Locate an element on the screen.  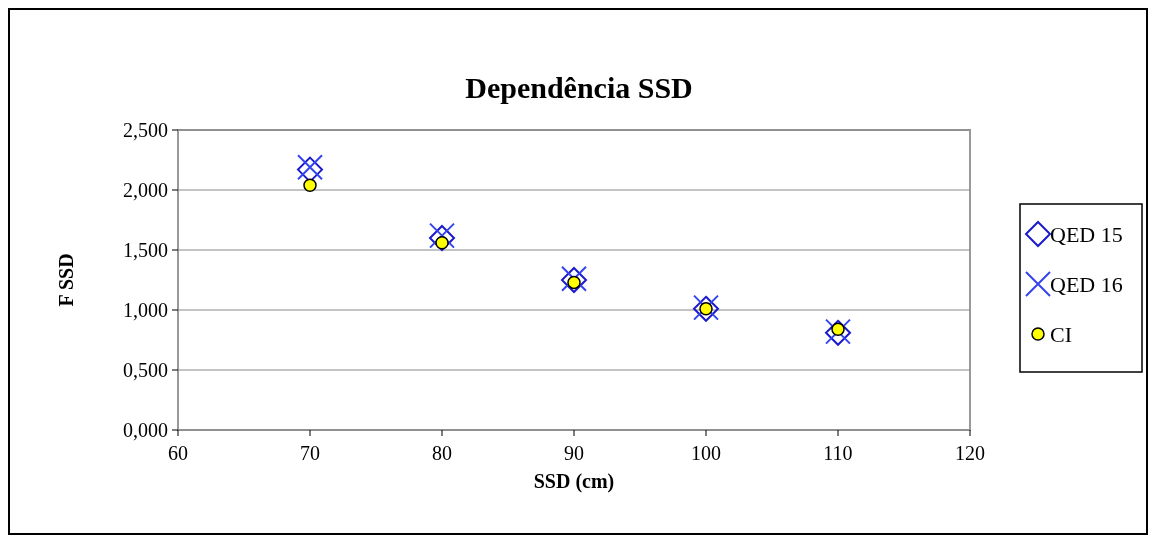
x-tick-label: 100 is located at coordinates (706, 453).